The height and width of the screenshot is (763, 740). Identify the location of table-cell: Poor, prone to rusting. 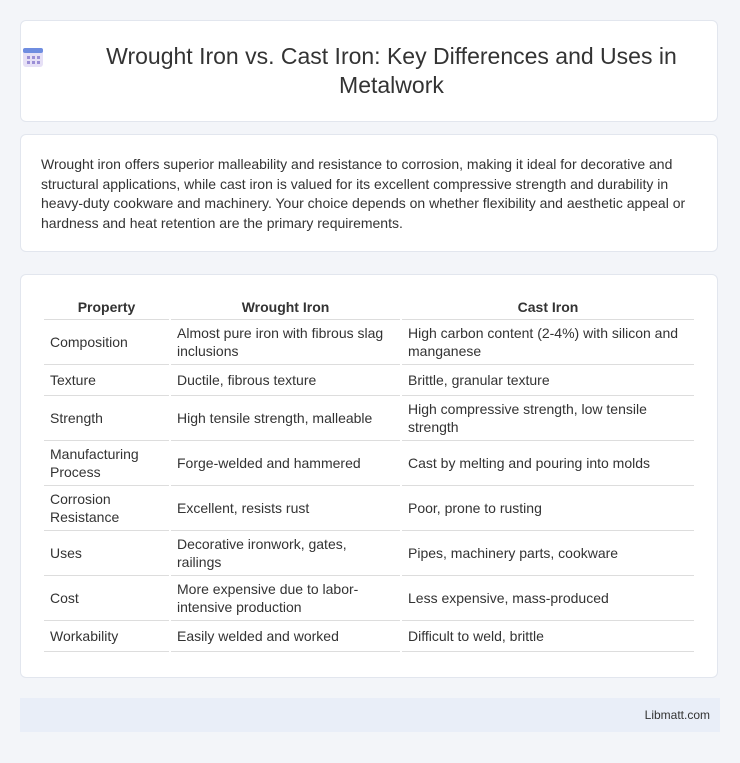
(548, 508).